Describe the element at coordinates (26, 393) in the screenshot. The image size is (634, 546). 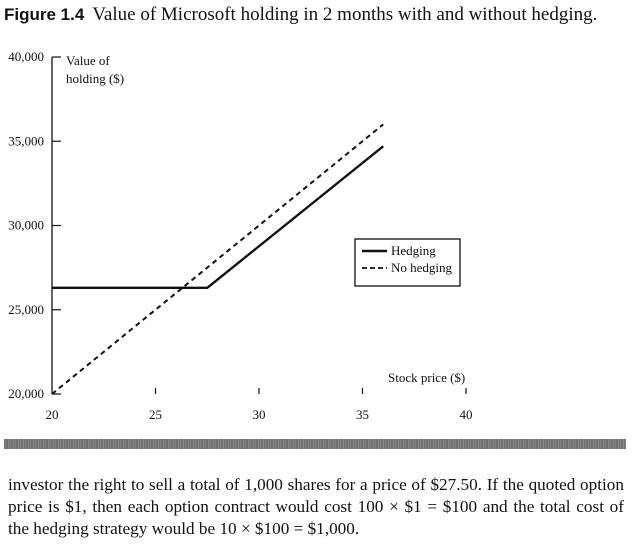
I see `y-tick-label: 20,000` at that location.